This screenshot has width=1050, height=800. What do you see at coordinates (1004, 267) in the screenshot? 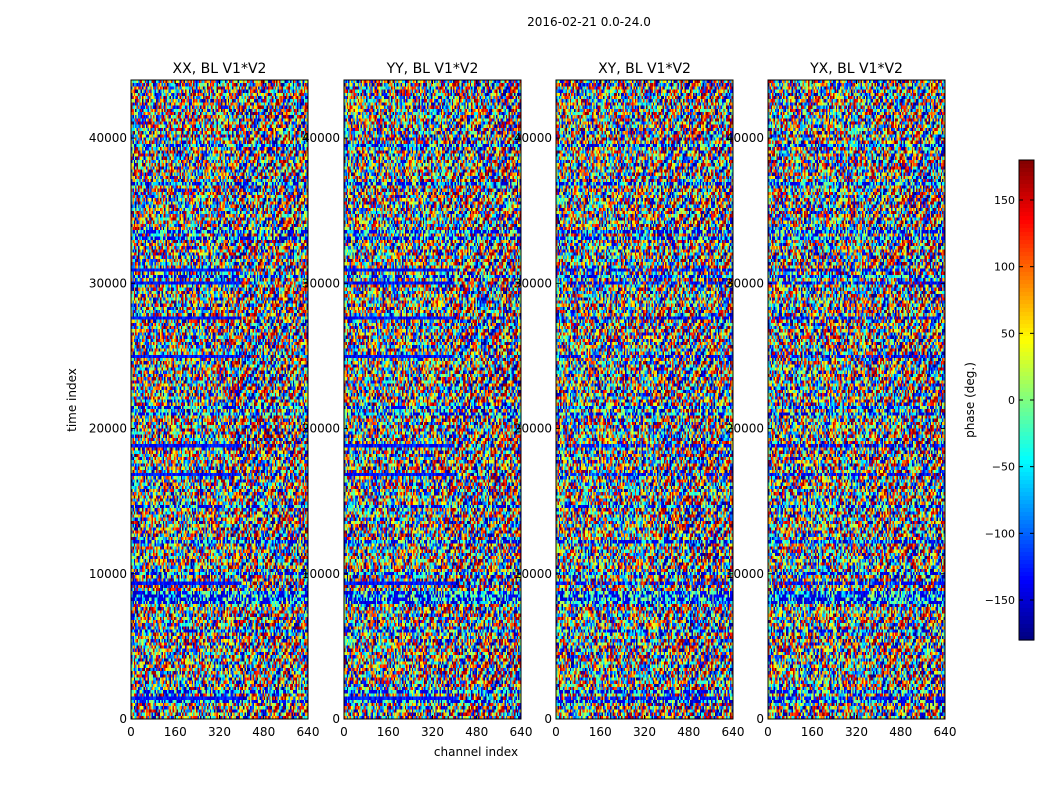
I see `colorbar-tick-label: 100` at bounding box center [1004, 267].